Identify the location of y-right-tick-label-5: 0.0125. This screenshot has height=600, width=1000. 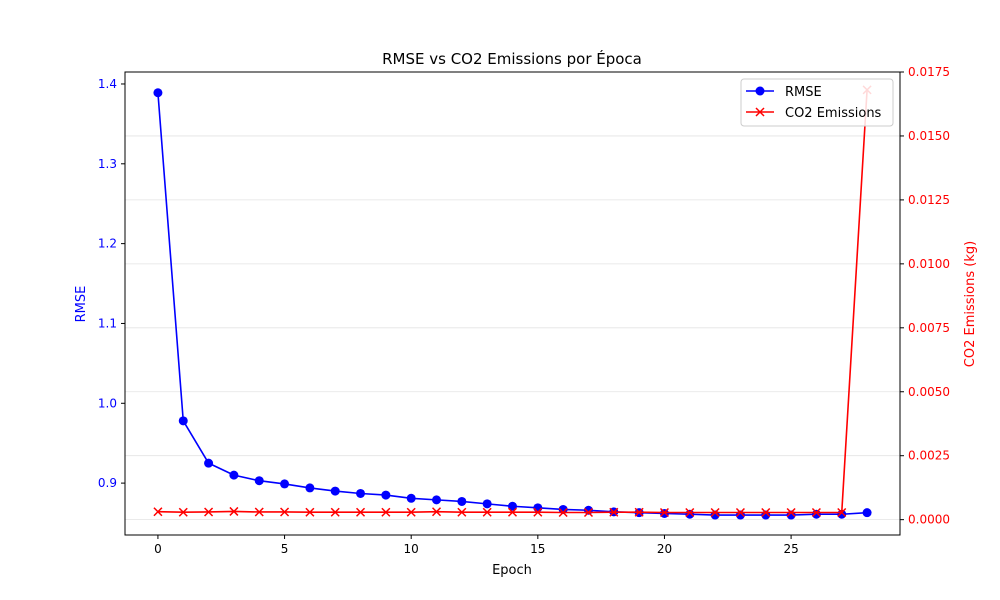
(929, 200).